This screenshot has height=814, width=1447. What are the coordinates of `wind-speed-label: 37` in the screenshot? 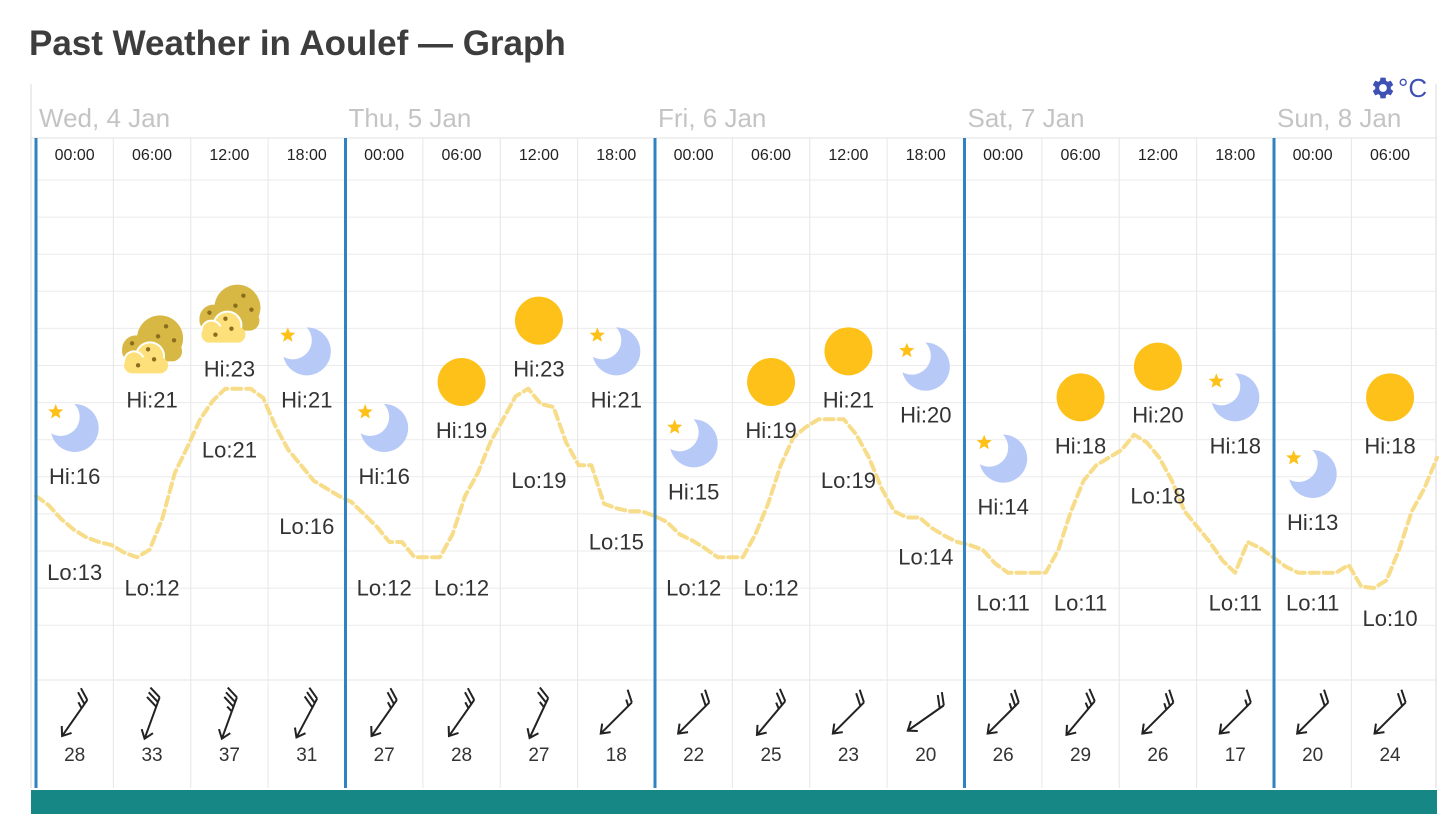 It's located at (229, 755).